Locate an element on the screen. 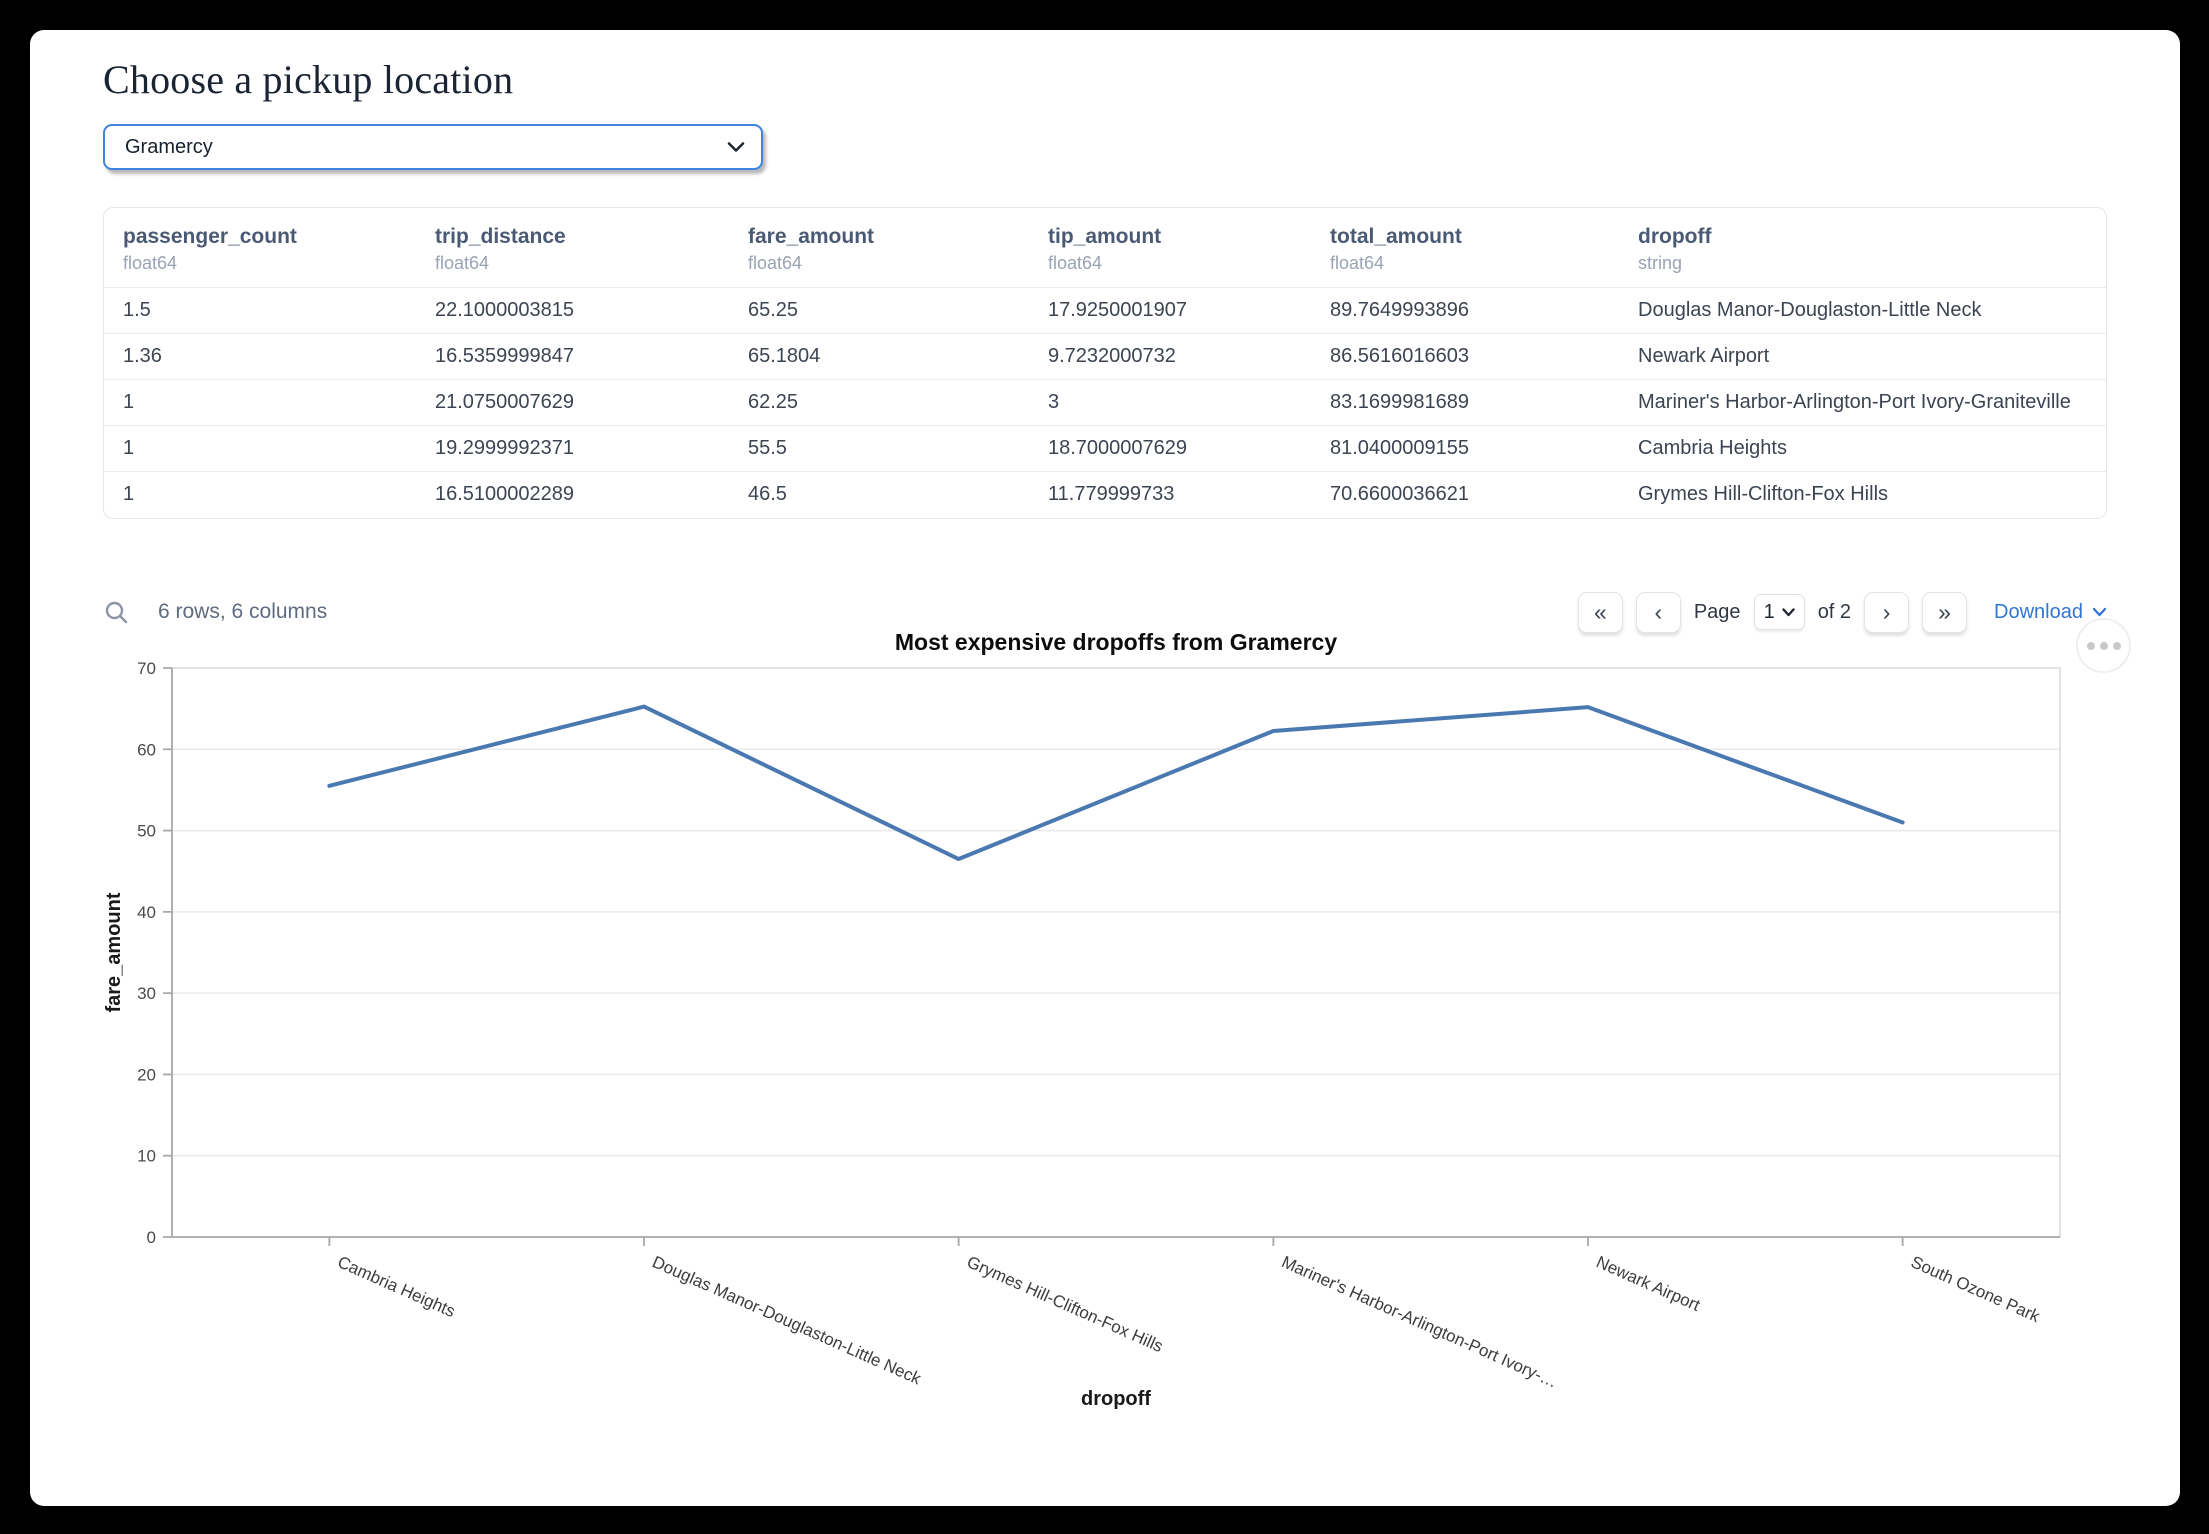  x-tick-label: Newark Airport is located at coordinates (1648, 1283).